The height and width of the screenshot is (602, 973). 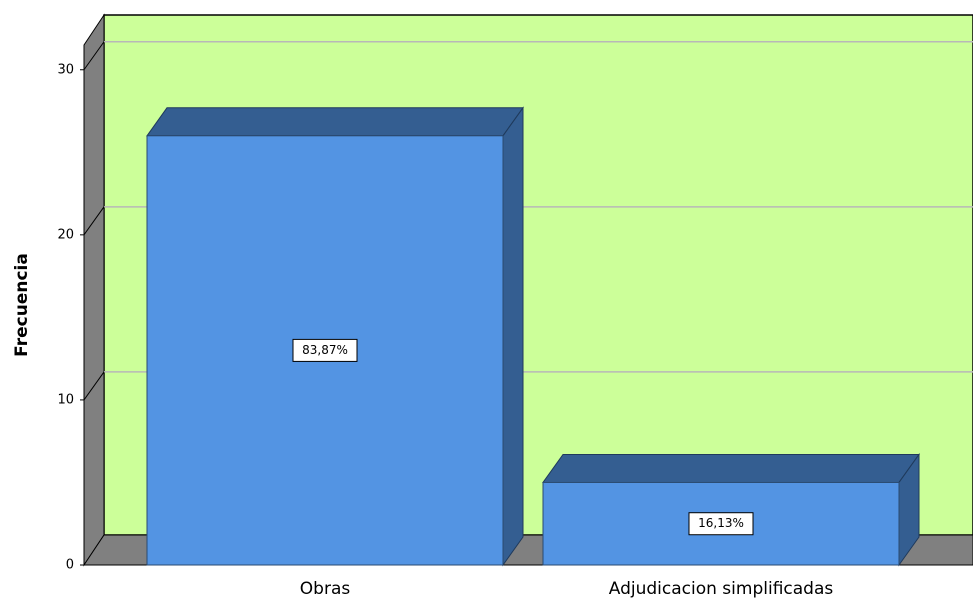 I want to click on annotation: 16,13%, so click(x=721, y=523).